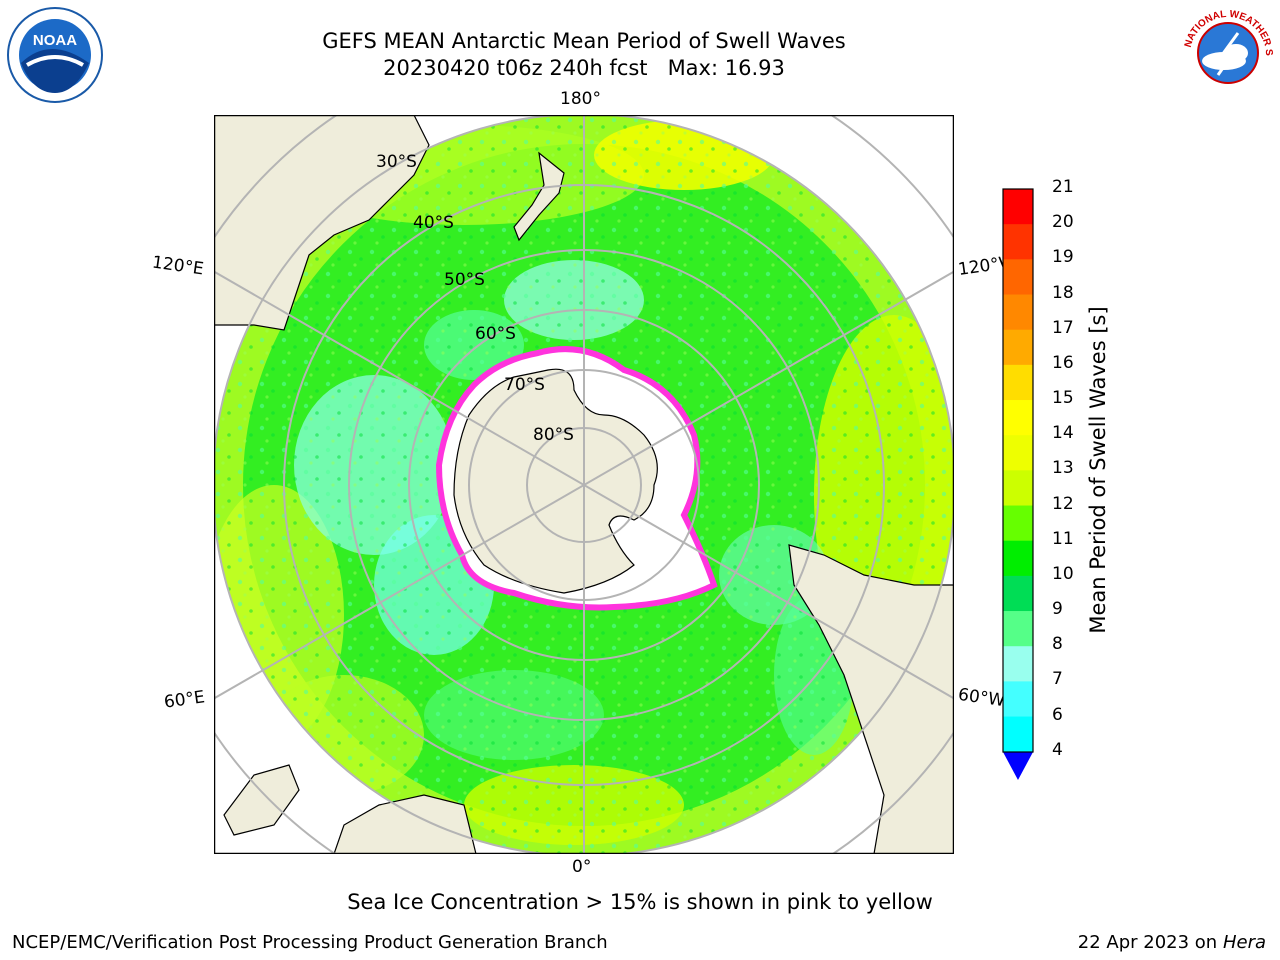  Describe the element at coordinates (405, 824) in the screenshot. I see `africa-land` at that location.